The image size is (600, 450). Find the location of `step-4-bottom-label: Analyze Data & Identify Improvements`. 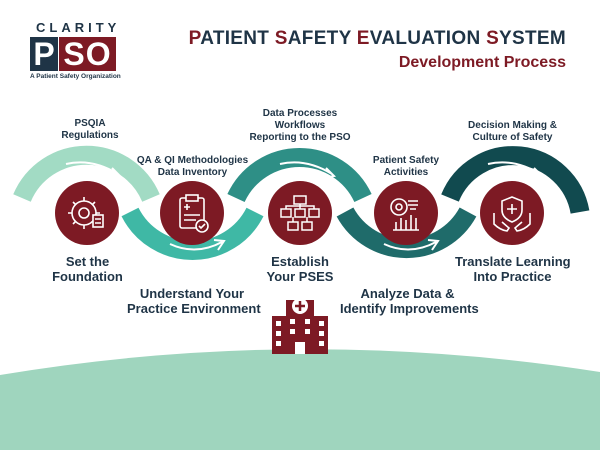

step-4-bottom-label: Analyze Data & Identify Improvements is located at coordinates (409, 301).